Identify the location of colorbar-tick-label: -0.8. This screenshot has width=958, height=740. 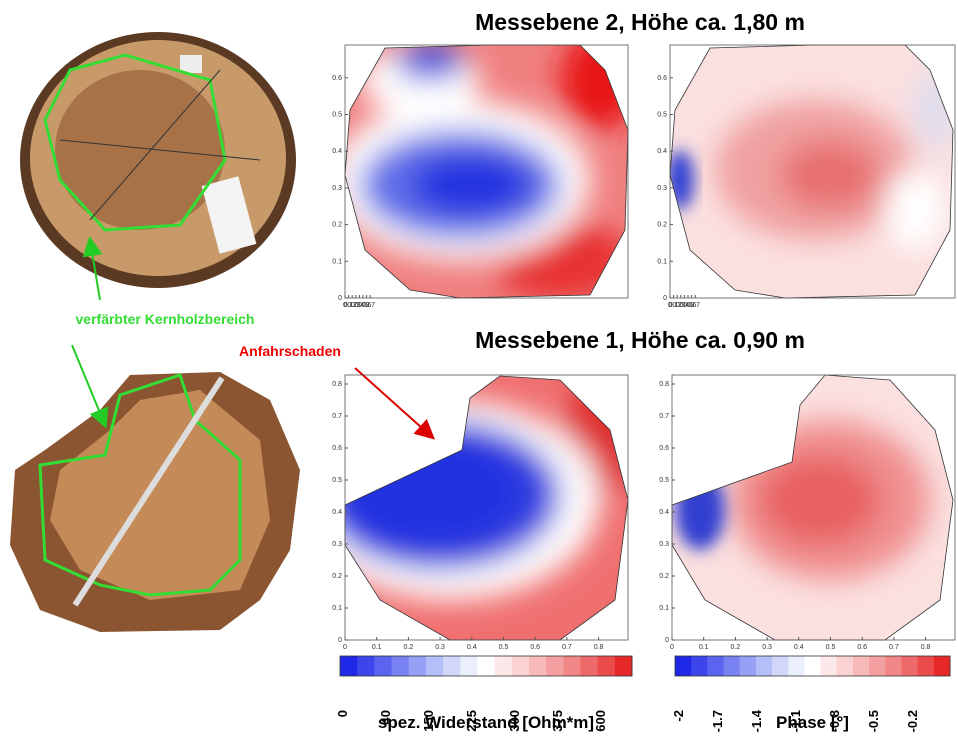
(834, 721).